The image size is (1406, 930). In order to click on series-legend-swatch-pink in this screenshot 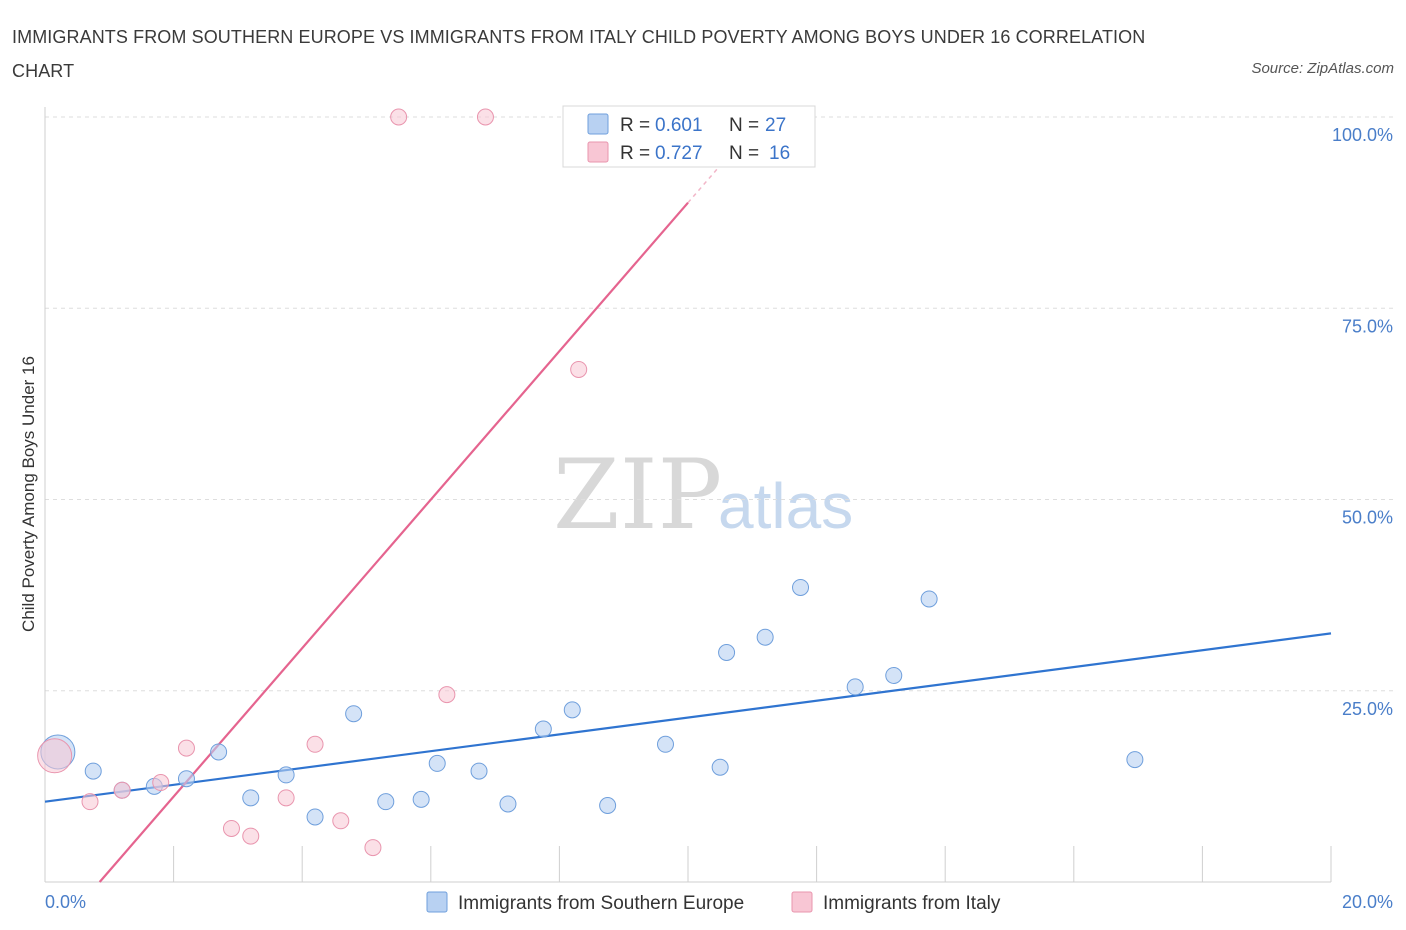, I will do `click(802, 902)`.